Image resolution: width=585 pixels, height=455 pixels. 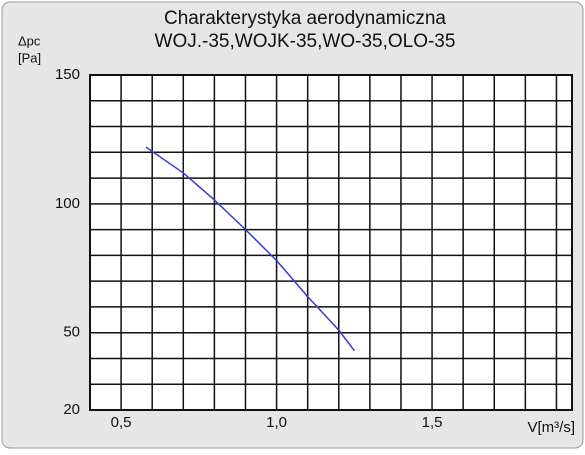 What do you see at coordinates (29, 57) in the screenshot?
I see `y-axis-unit: [Pa]` at bounding box center [29, 57].